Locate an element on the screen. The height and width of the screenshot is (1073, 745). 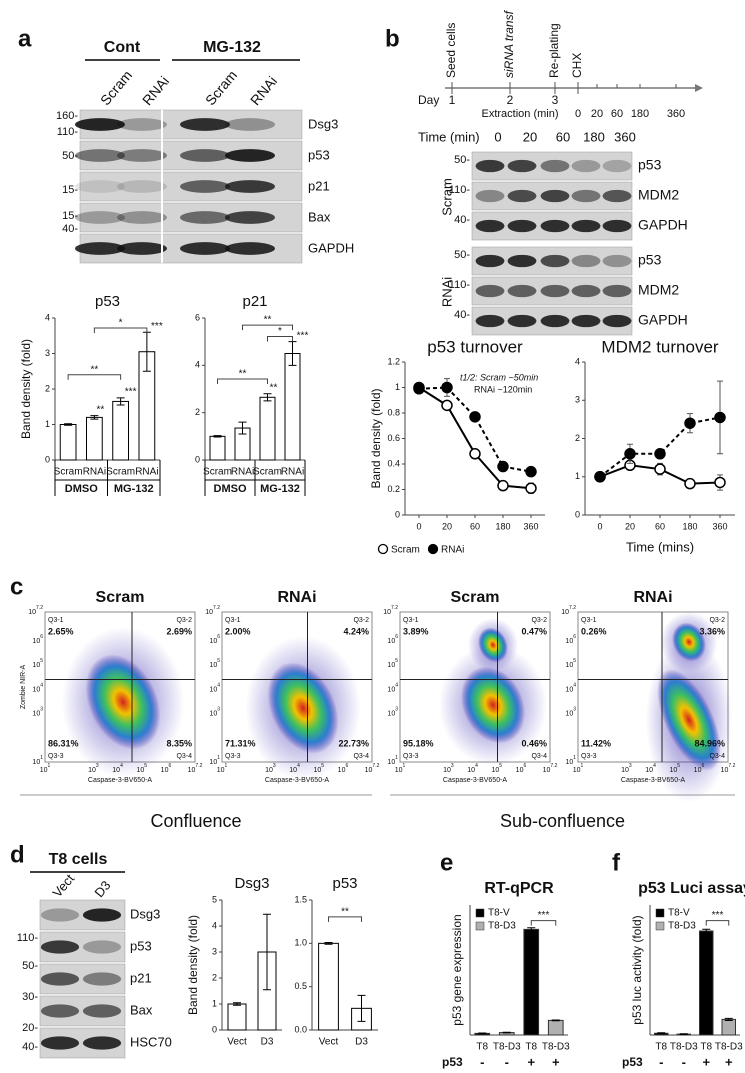
time-label: Time (min) is located at coordinates (449, 136).